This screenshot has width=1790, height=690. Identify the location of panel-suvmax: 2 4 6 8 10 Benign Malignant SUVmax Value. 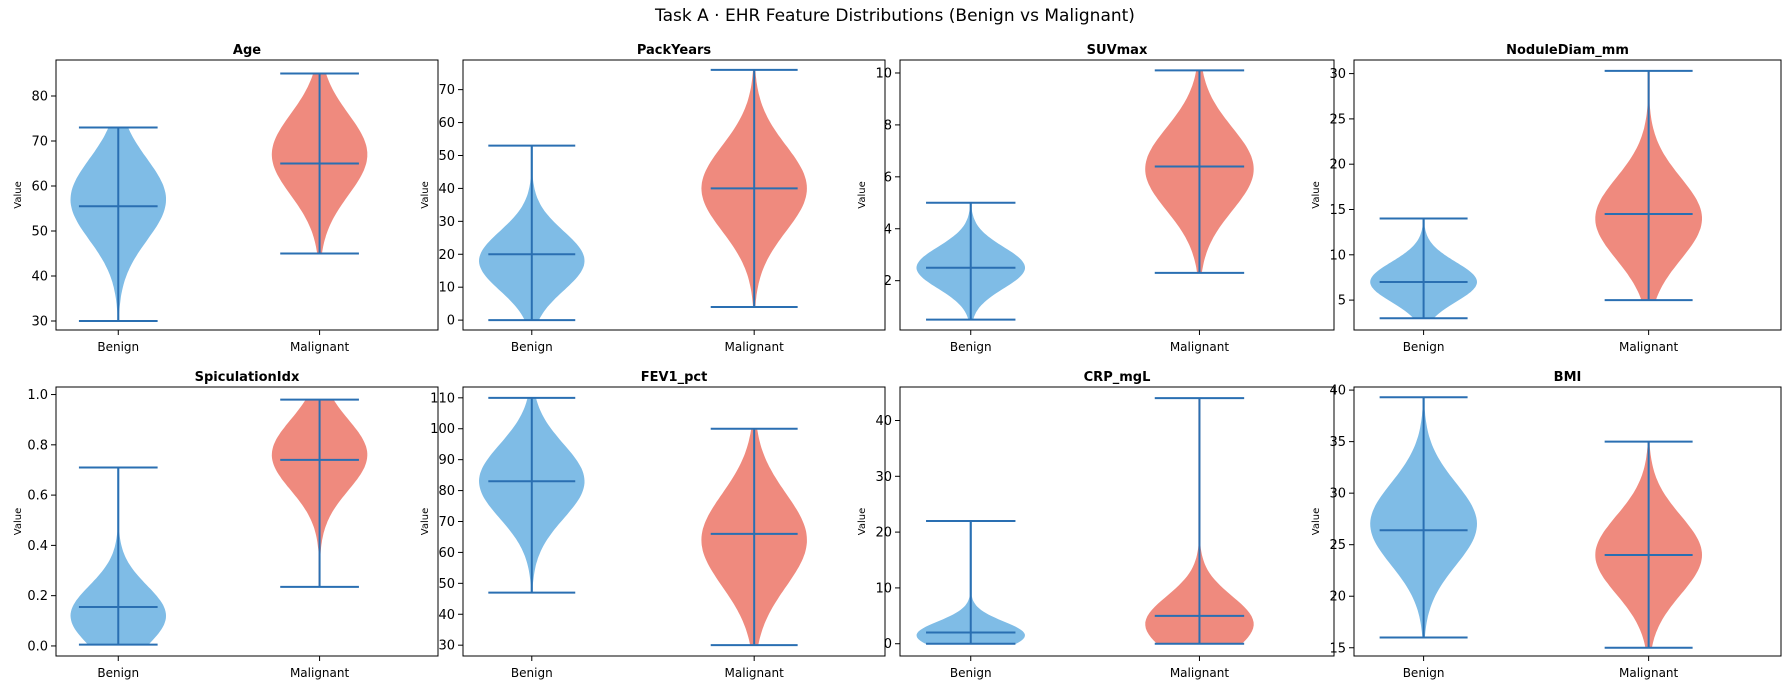
(1096, 198).